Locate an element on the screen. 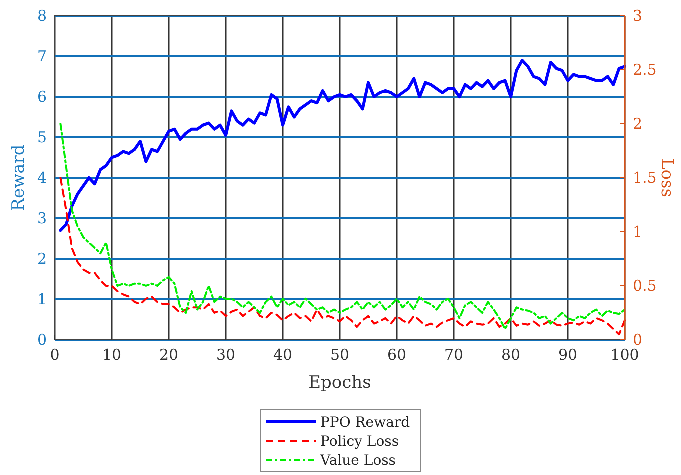 The height and width of the screenshot is (475, 681). y2-axis-title: Loss is located at coordinates (667, 178).